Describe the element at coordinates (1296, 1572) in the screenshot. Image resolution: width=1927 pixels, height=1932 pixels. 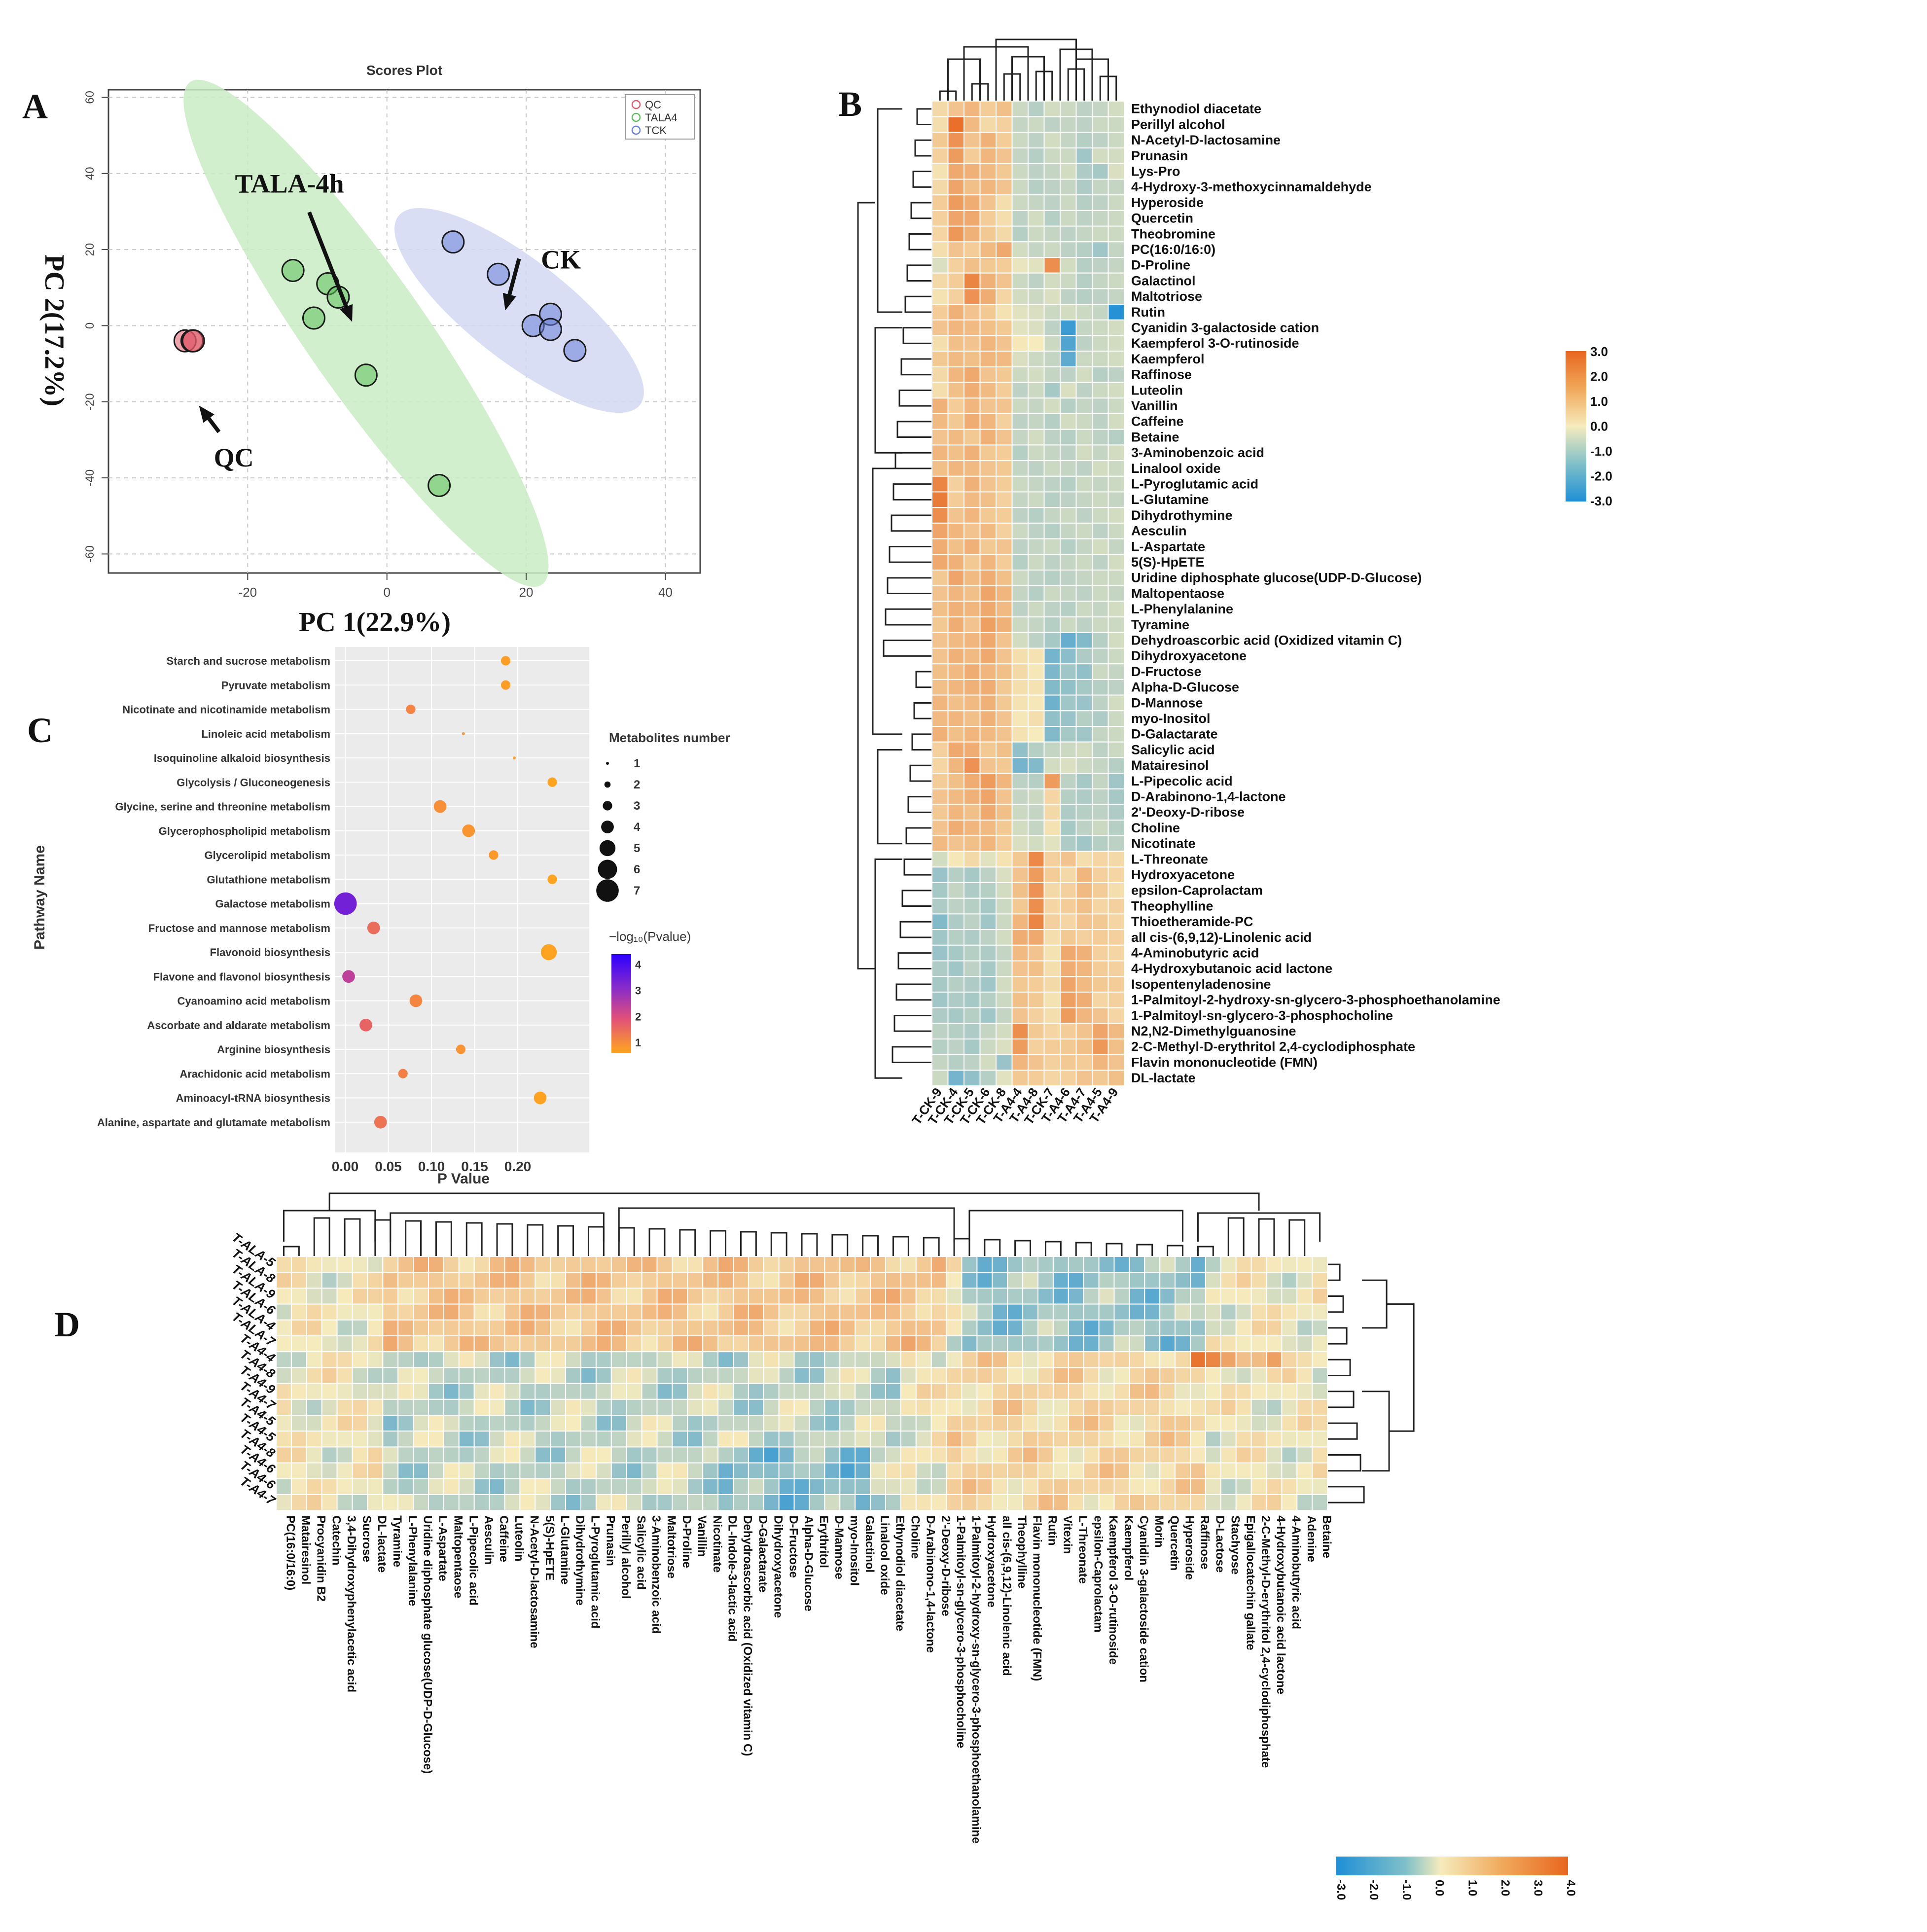
I see `heatmap-d-col-label: 4-Aminobutyric acid` at that location.